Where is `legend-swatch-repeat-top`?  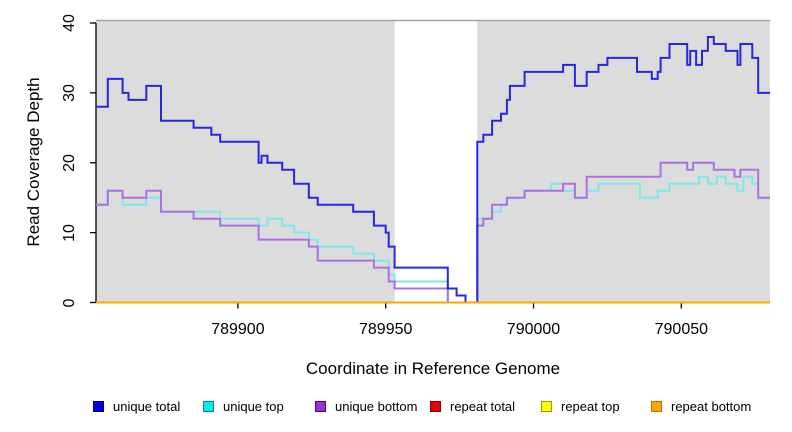 legend-swatch-repeat-top is located at coordinates (546, 406).